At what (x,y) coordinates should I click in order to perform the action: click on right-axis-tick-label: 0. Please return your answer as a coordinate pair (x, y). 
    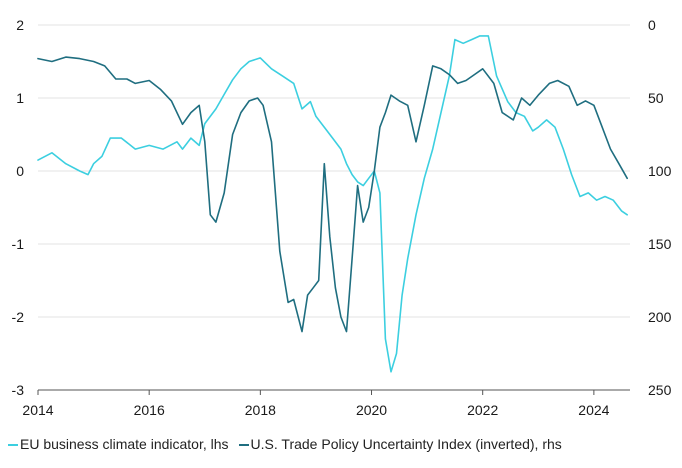
    Looking at the image, I should click on (652, 25).